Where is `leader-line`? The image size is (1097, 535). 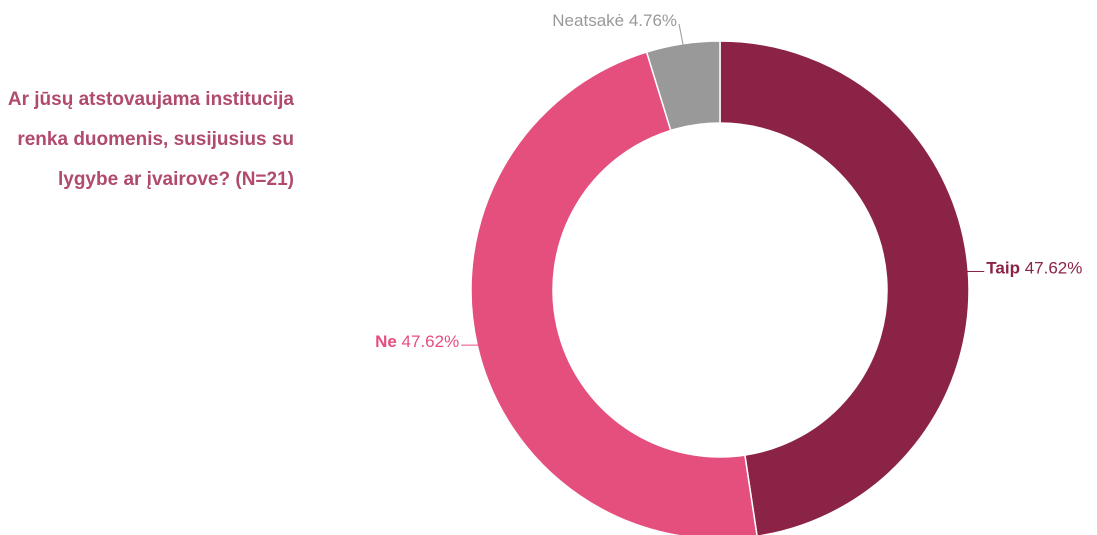 leader-line is located at coordinates (681, 34).